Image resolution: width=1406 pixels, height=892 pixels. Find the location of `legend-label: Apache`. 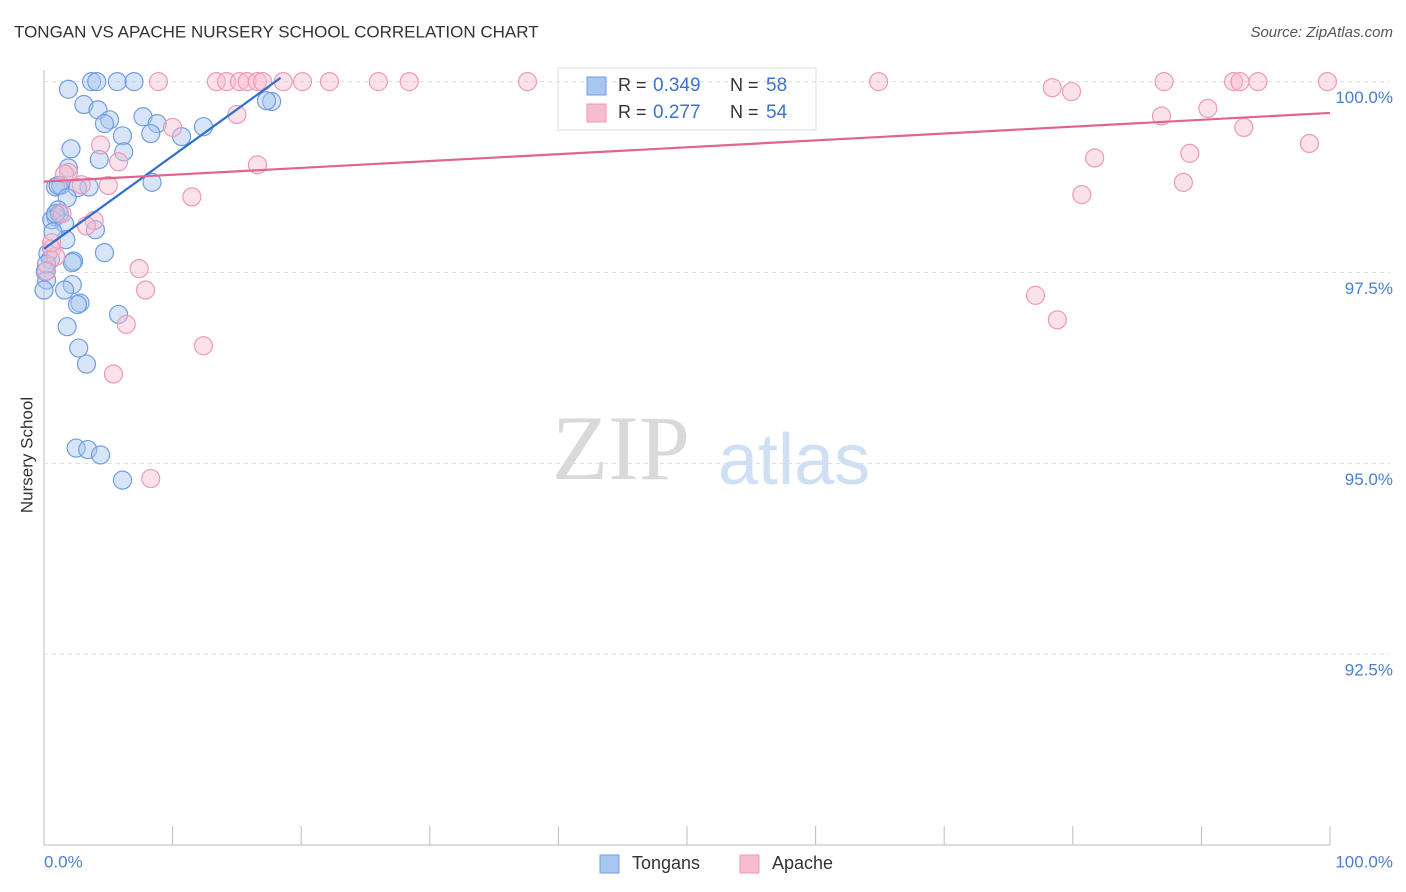

legend-label: Apache is located at coordinates (802, 863).